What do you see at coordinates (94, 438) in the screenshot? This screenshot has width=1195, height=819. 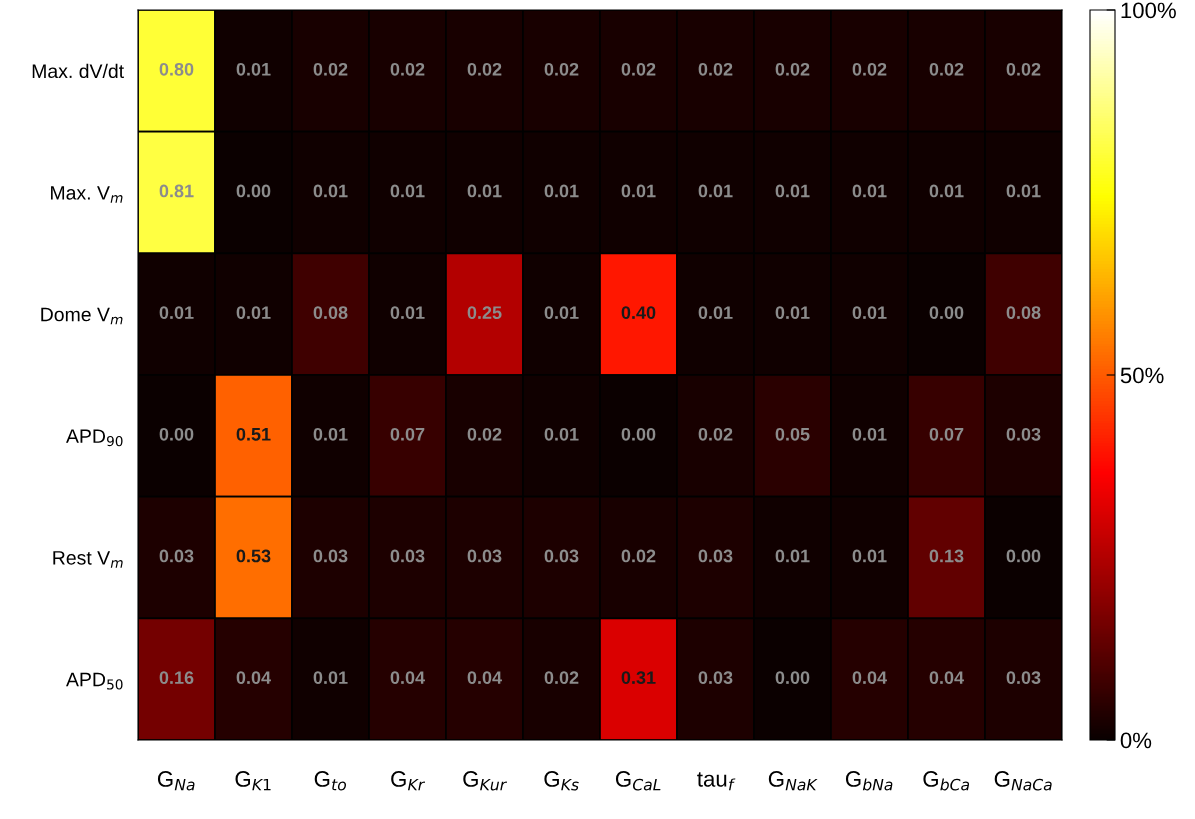 I see `y-tick-label: APD$_{90}$` at bounding box center [94, 438].